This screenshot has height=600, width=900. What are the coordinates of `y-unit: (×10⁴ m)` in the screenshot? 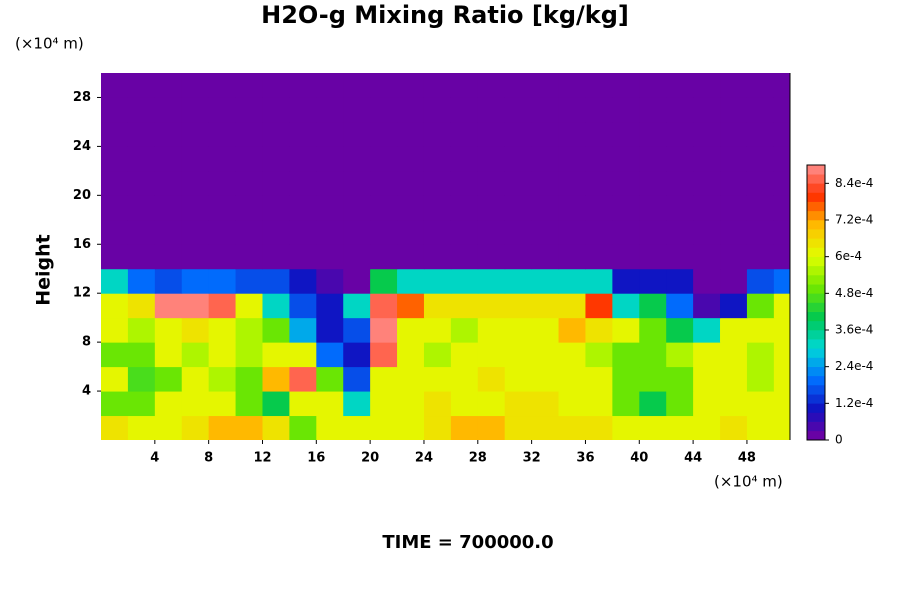 It's located at (49, 44).